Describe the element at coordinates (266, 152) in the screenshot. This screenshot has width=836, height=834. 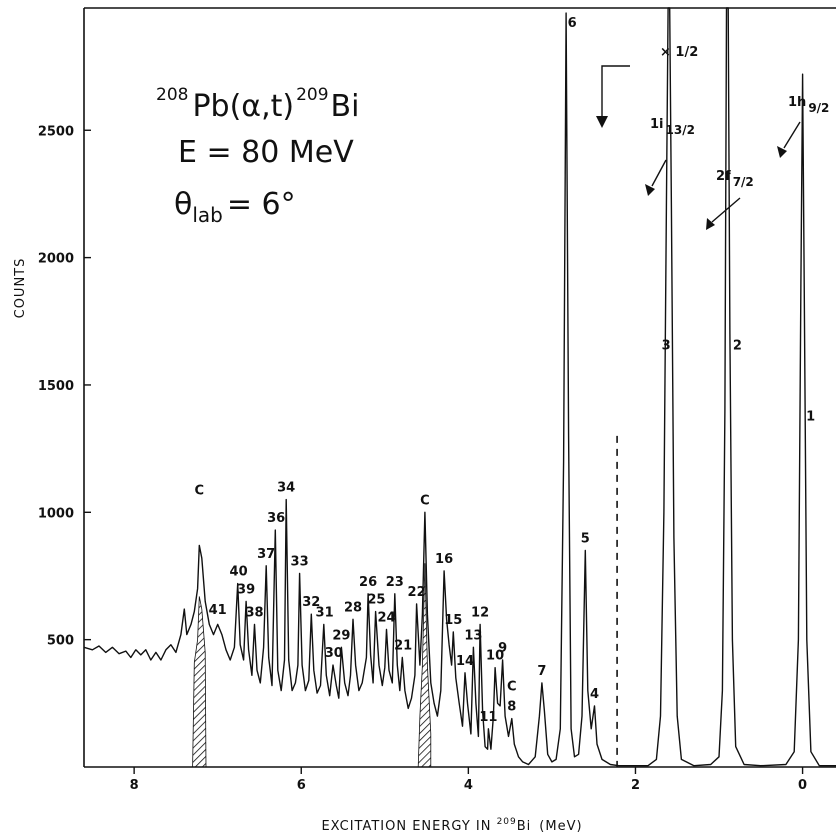
I see `beam-energy: E = 80 MeV` at that location.